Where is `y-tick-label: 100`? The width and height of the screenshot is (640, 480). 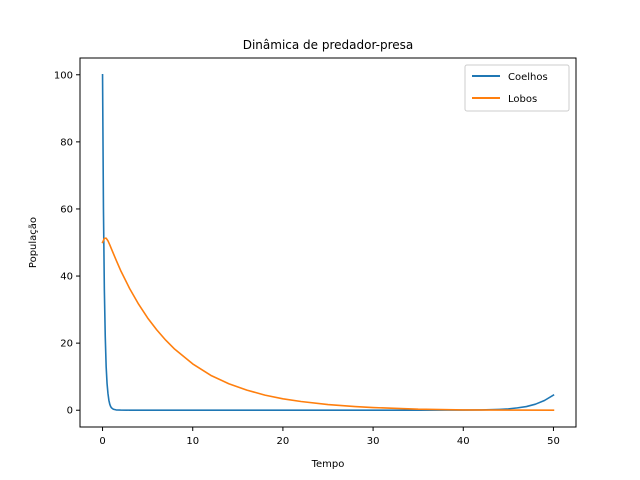
y-tick-label: 100 is located at coordinates (63, 75).